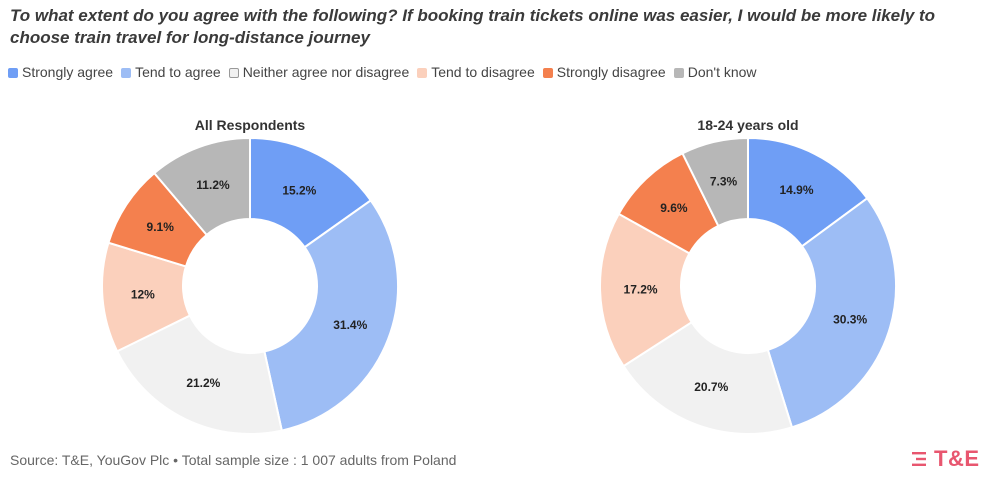 This screenshot has height=478, width=1000. I want to click on data-label: 9.1%, so click(161, 227).